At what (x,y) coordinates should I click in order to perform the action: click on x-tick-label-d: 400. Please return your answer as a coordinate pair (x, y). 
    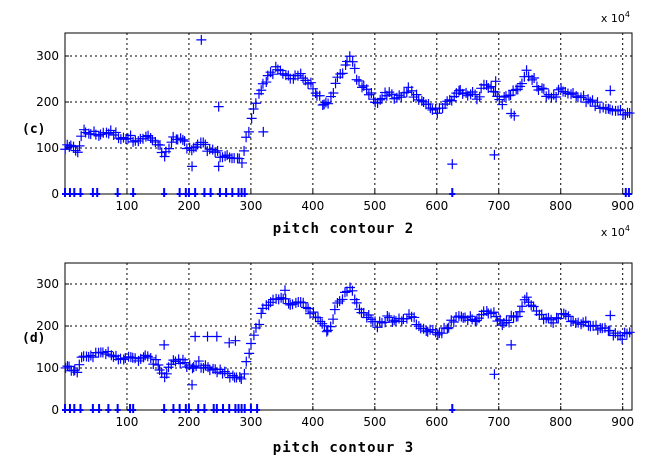
    Looking at the image, I should click on (312, 422).